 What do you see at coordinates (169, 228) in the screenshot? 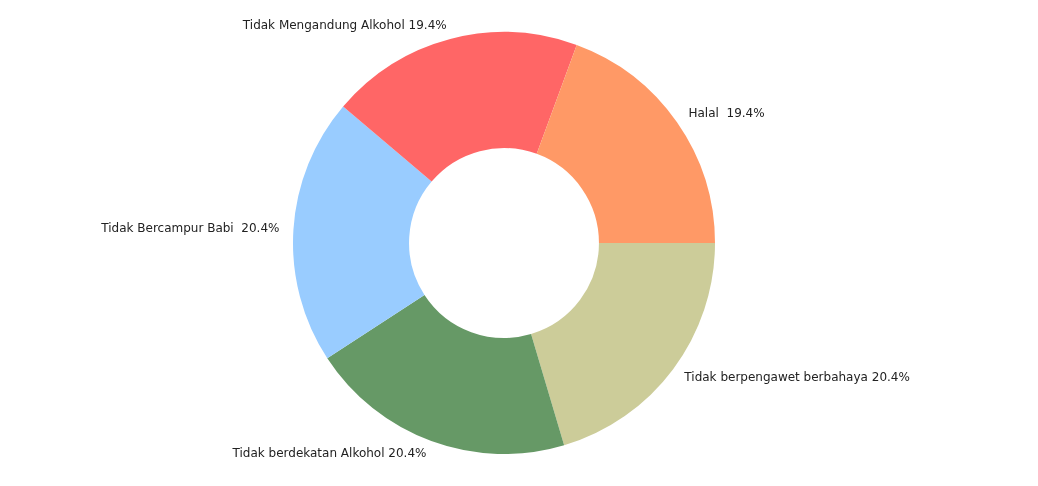
I see `slice-label: Tidak Bercampur Babi` at bounding box center [169, 228].